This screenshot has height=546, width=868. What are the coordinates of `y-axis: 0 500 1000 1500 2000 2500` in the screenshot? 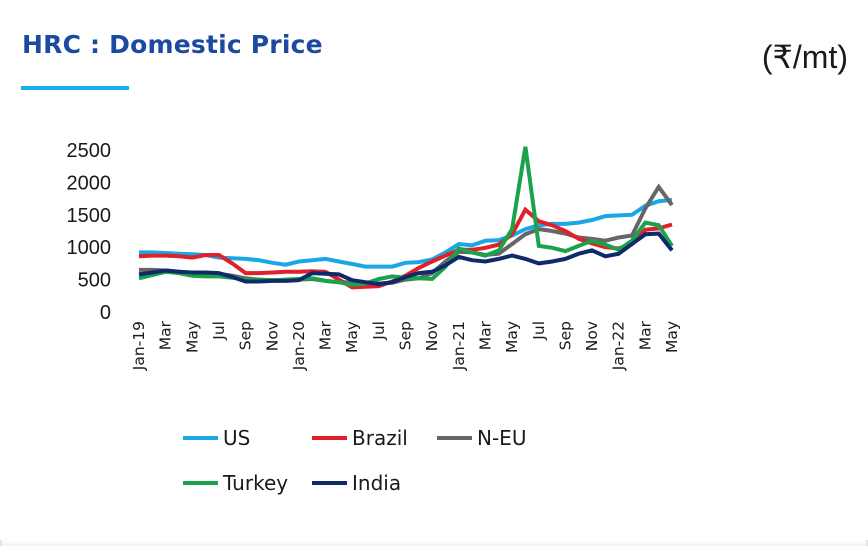 It's located at (89, 232).